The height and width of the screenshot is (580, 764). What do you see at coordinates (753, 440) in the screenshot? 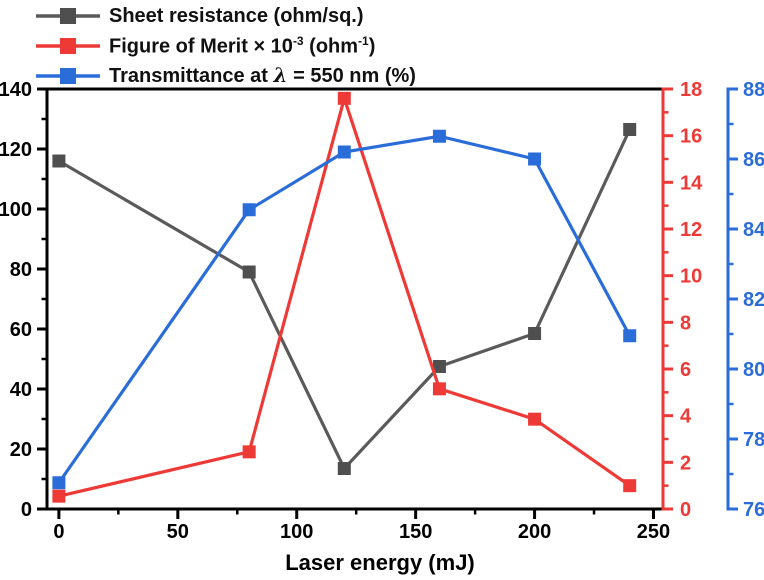
I see `y-axis-transmittance-tick-label: 78` at bounding box center [753, 440].